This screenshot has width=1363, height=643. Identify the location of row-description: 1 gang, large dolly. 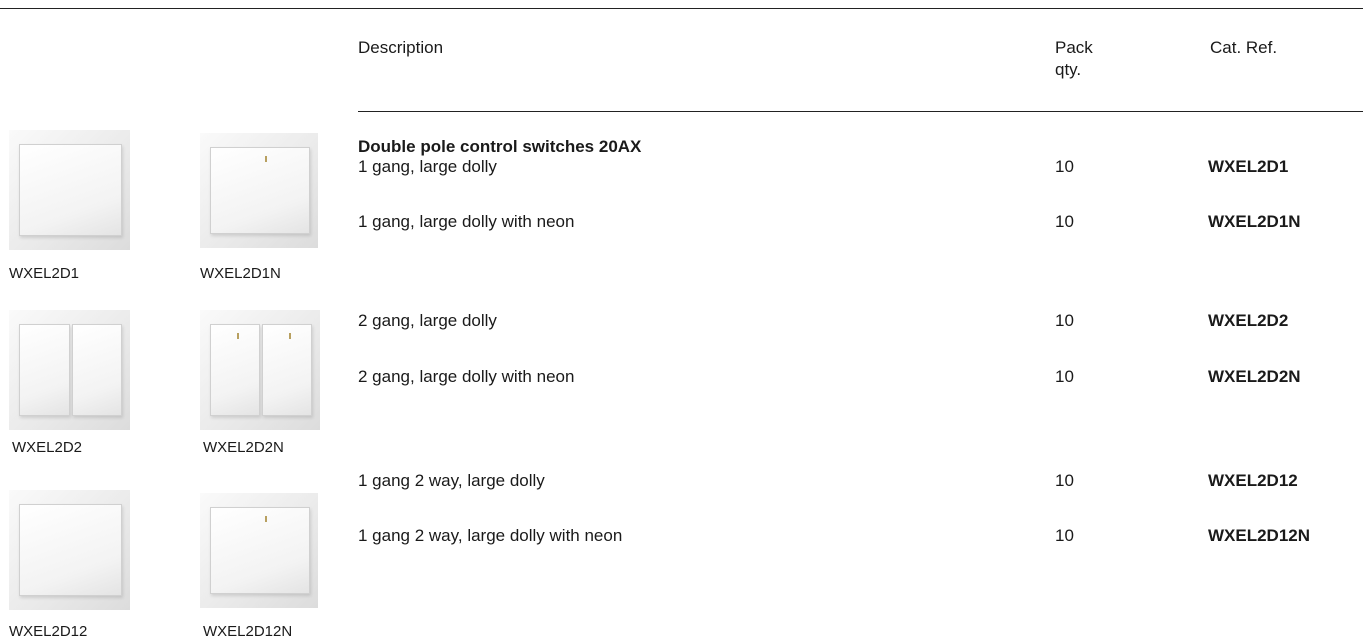
(427, 166).